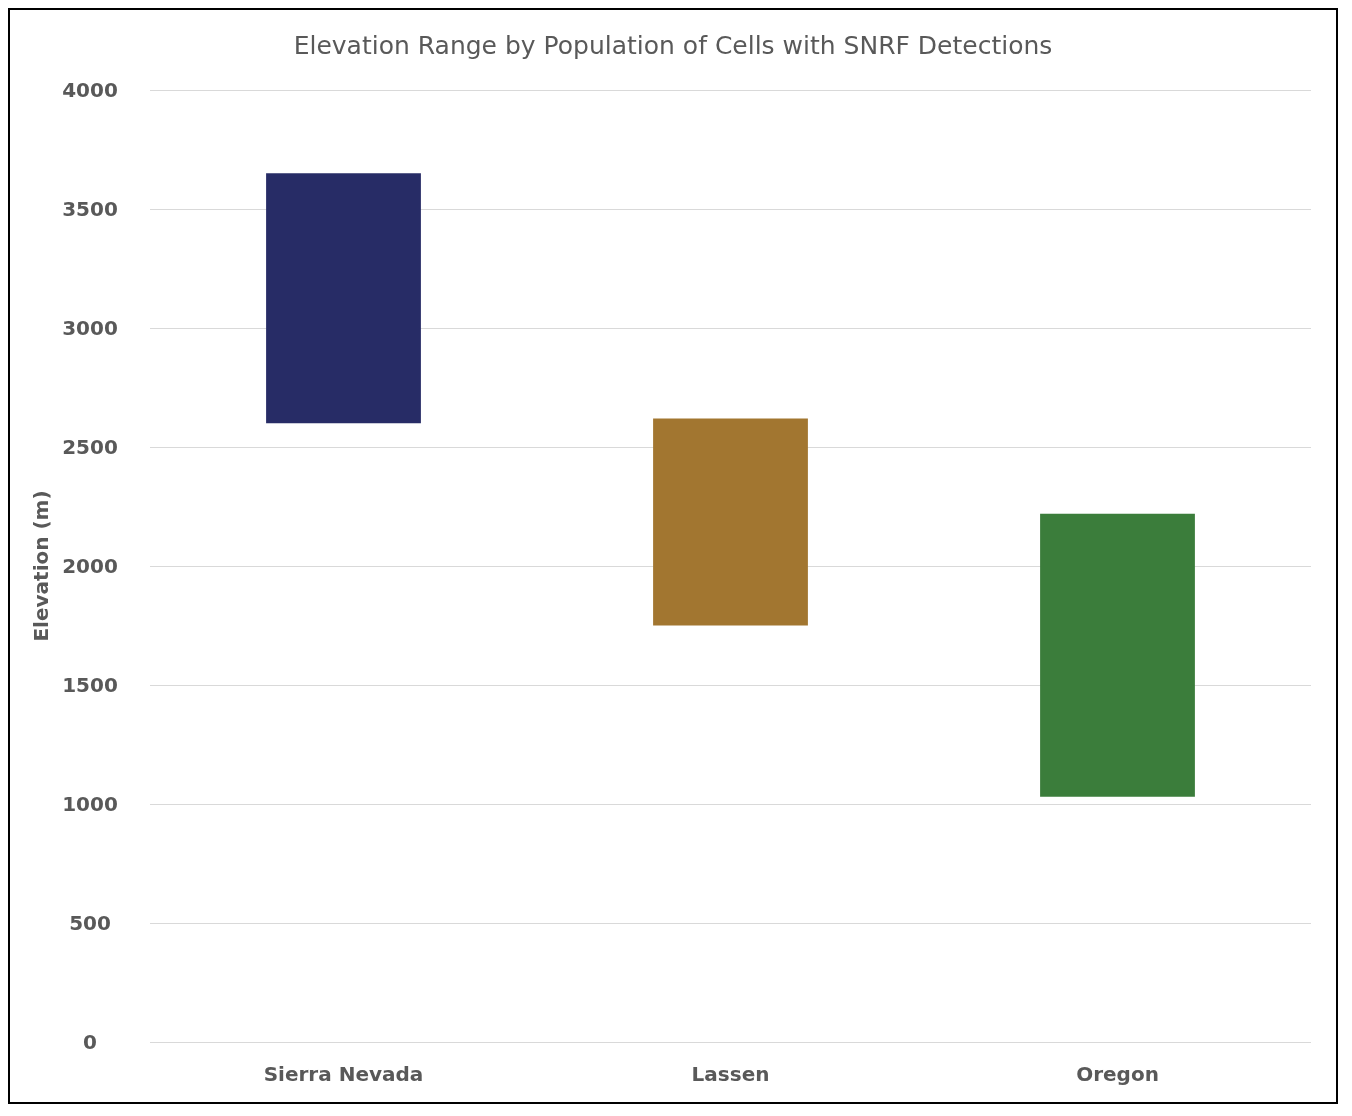 This screenshot has width=1352, height=1116. What do you see at coordinates (90, 90) in the screenshot?
I see `y-tick-label: 4000` at bounding box center [90, 90].